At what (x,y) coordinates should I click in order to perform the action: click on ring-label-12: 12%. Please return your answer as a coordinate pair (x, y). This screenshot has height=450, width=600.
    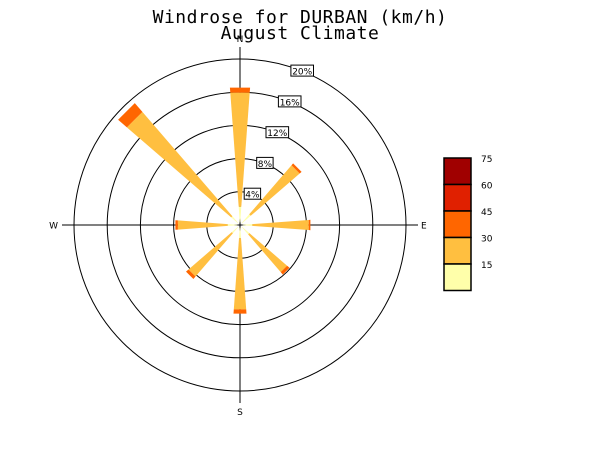
    Looking at the image, I should click on (277, 132).